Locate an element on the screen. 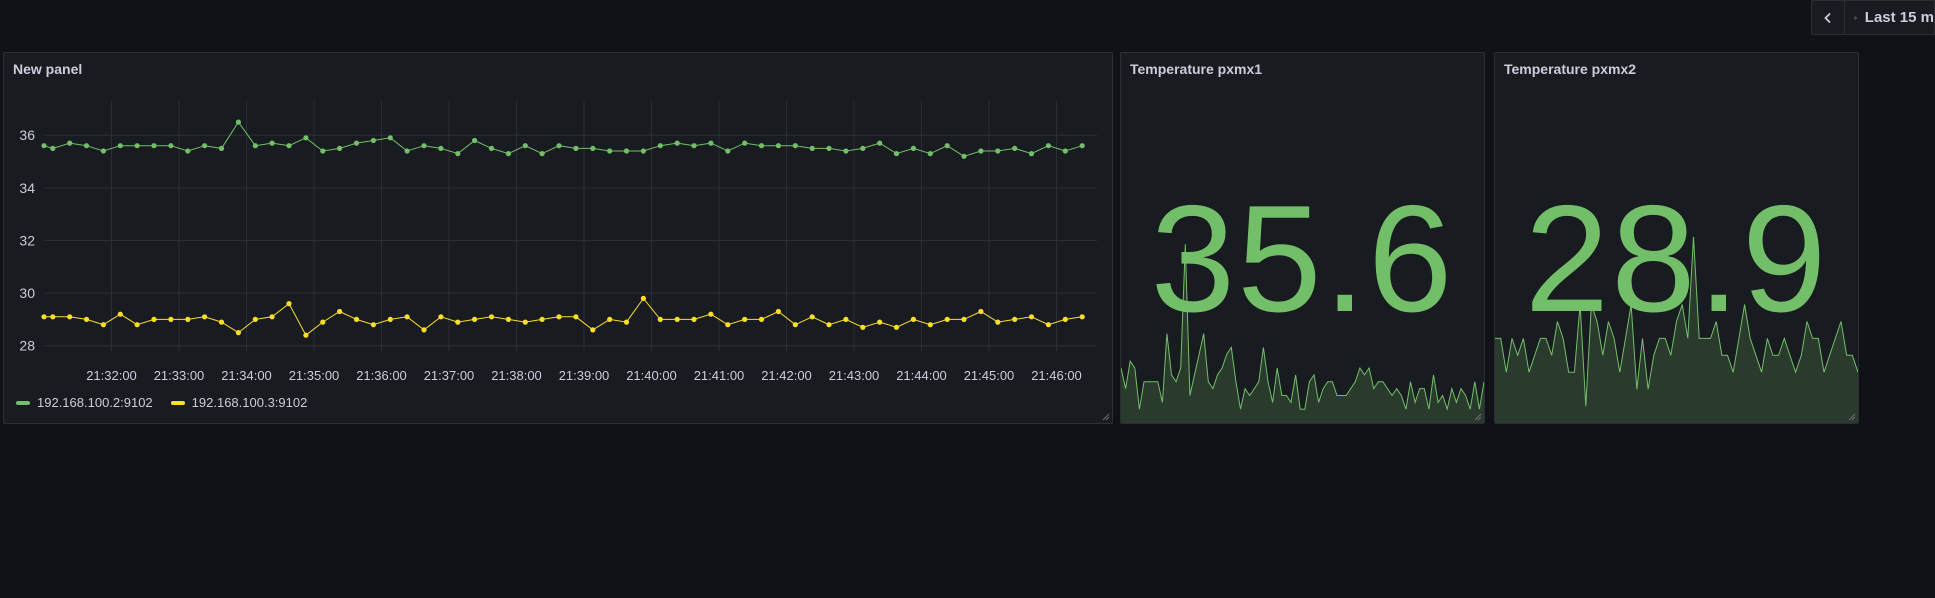  legend-label: 192.168.100.2:9102 is located at coordinates (95, 402).